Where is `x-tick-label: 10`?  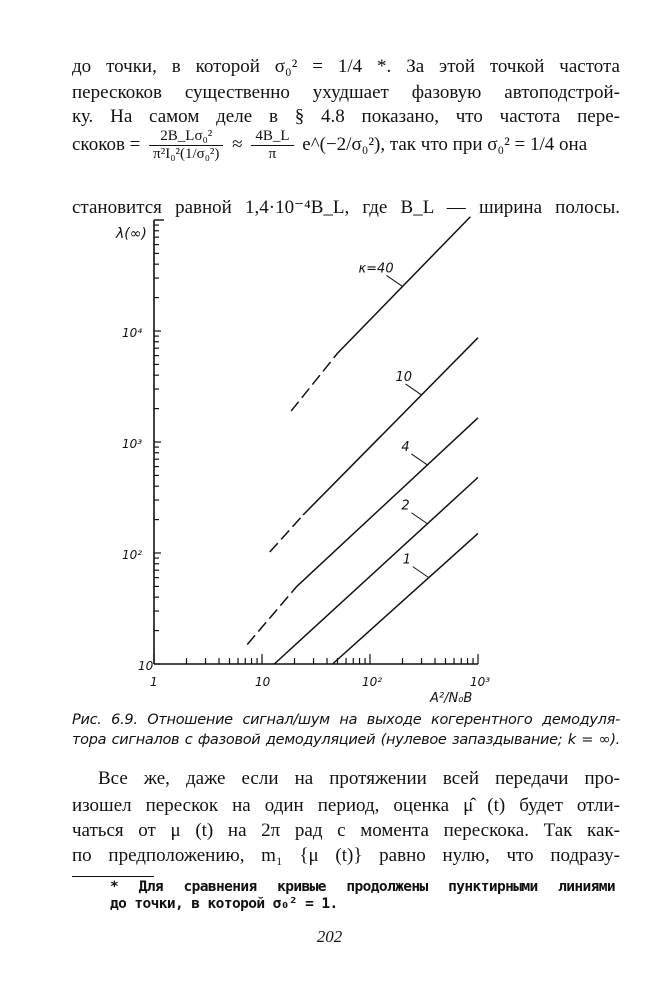 x-tick-label: 10 is located at coordinates (263, 682).